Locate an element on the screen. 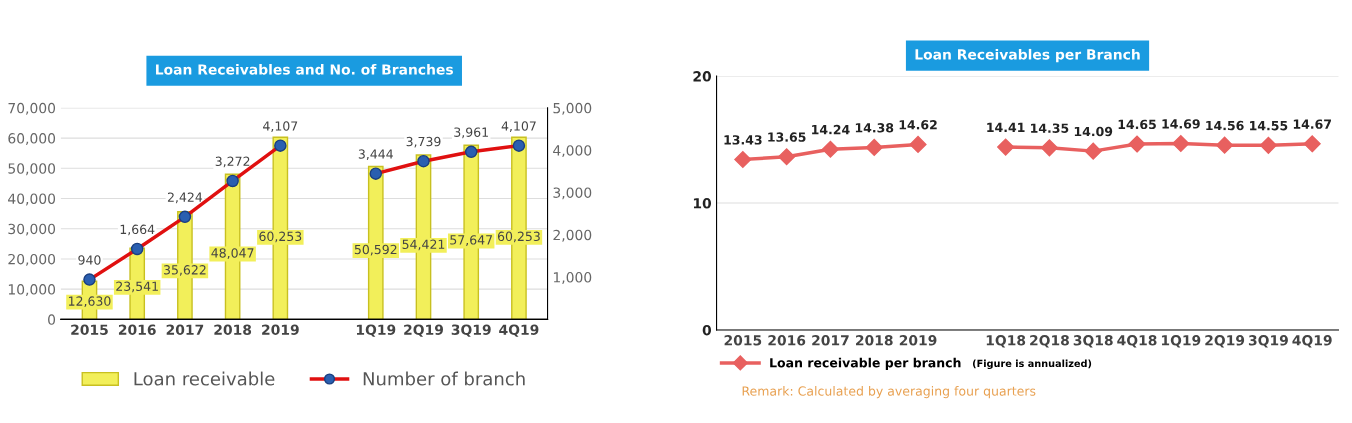  legend-label: Loan receivable per branch is located at coordinates (865, 363).